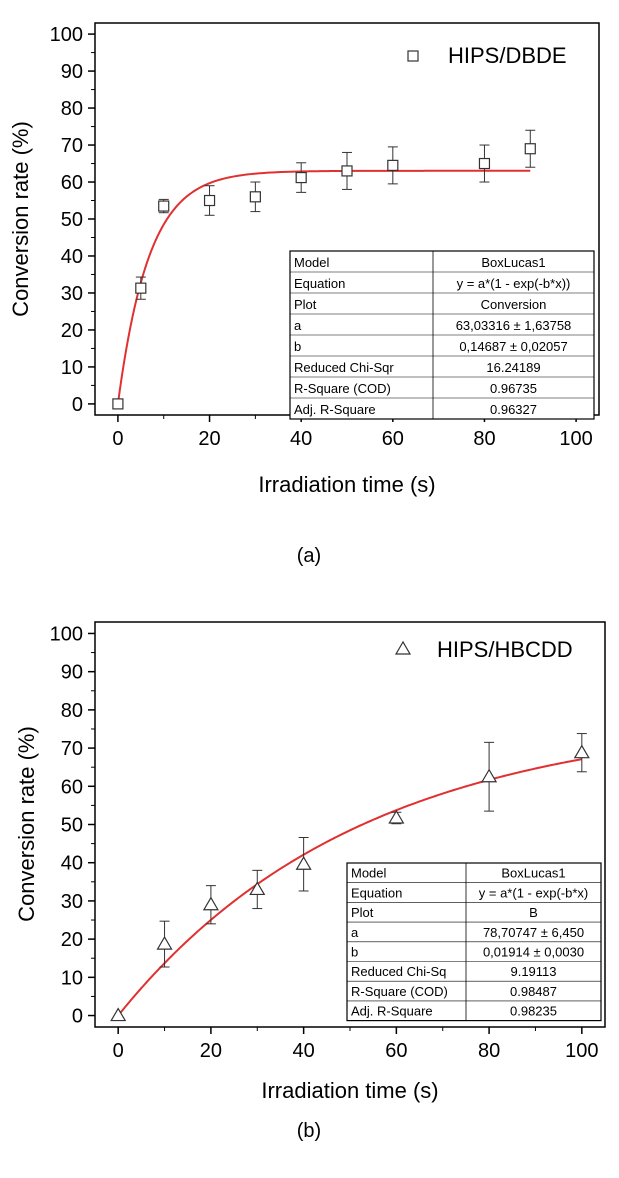  Describe the element at coordinates (513, 409) in the screenshot. I see `fit-table-value: 0.96327` at that location.